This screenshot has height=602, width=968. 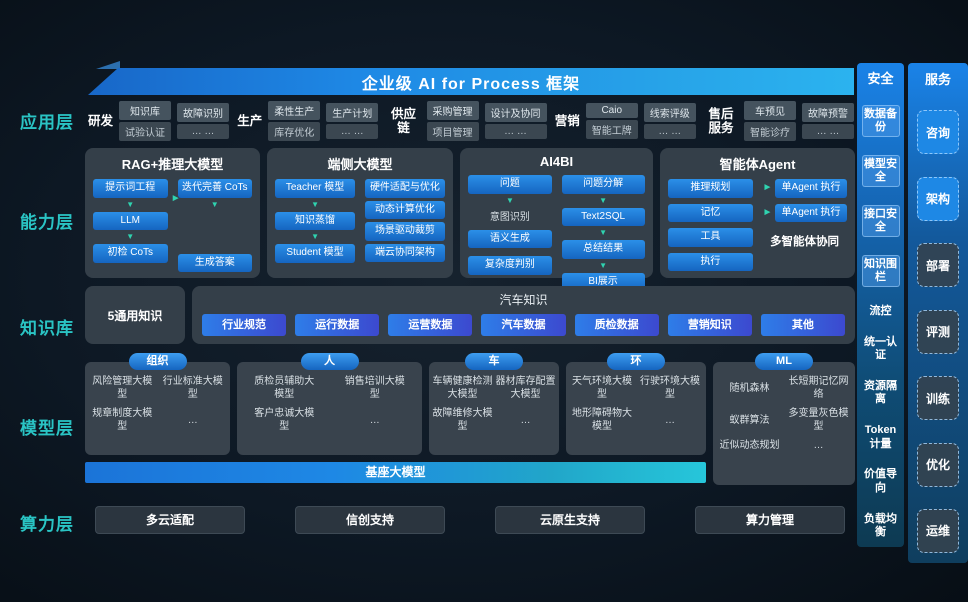 I want to click on service-item: 优化, so click(x=938, y=464).